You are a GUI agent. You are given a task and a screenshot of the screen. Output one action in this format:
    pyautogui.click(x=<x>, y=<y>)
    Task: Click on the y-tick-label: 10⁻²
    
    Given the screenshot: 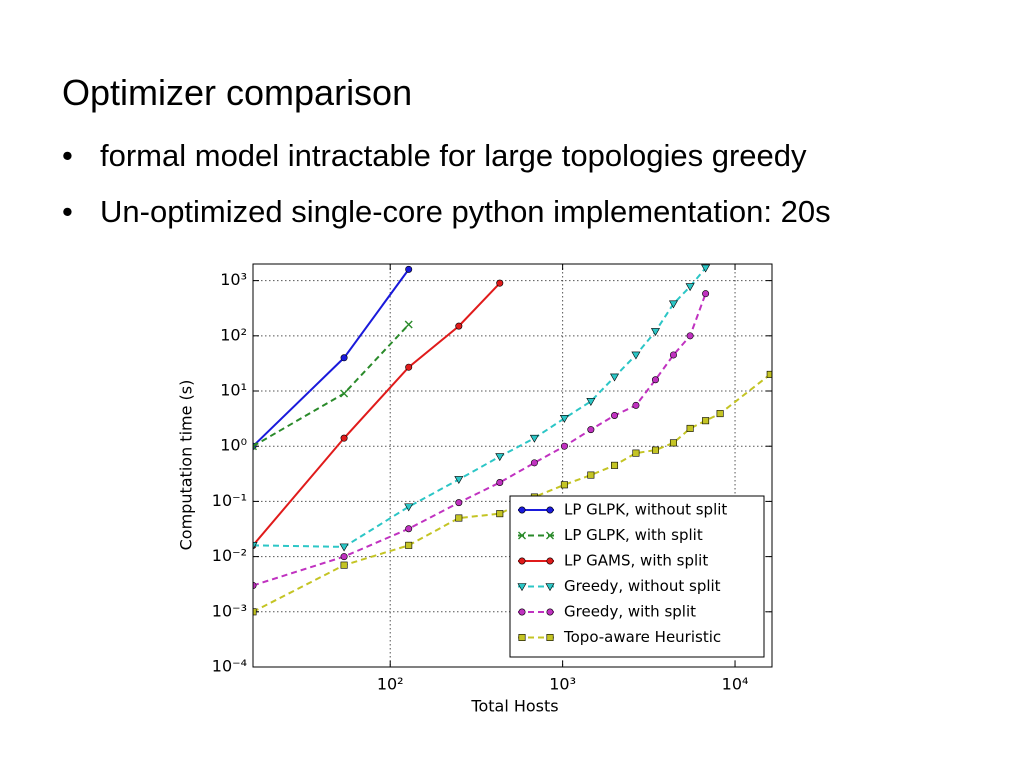 What is the action you would take?
    pyautogui.click(x=229, y=555)
    